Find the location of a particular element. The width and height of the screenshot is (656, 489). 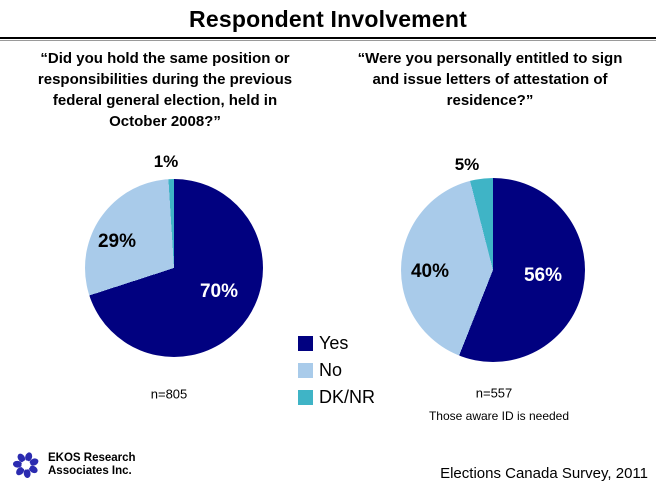

title-rule is located at coordinates (328, 38).